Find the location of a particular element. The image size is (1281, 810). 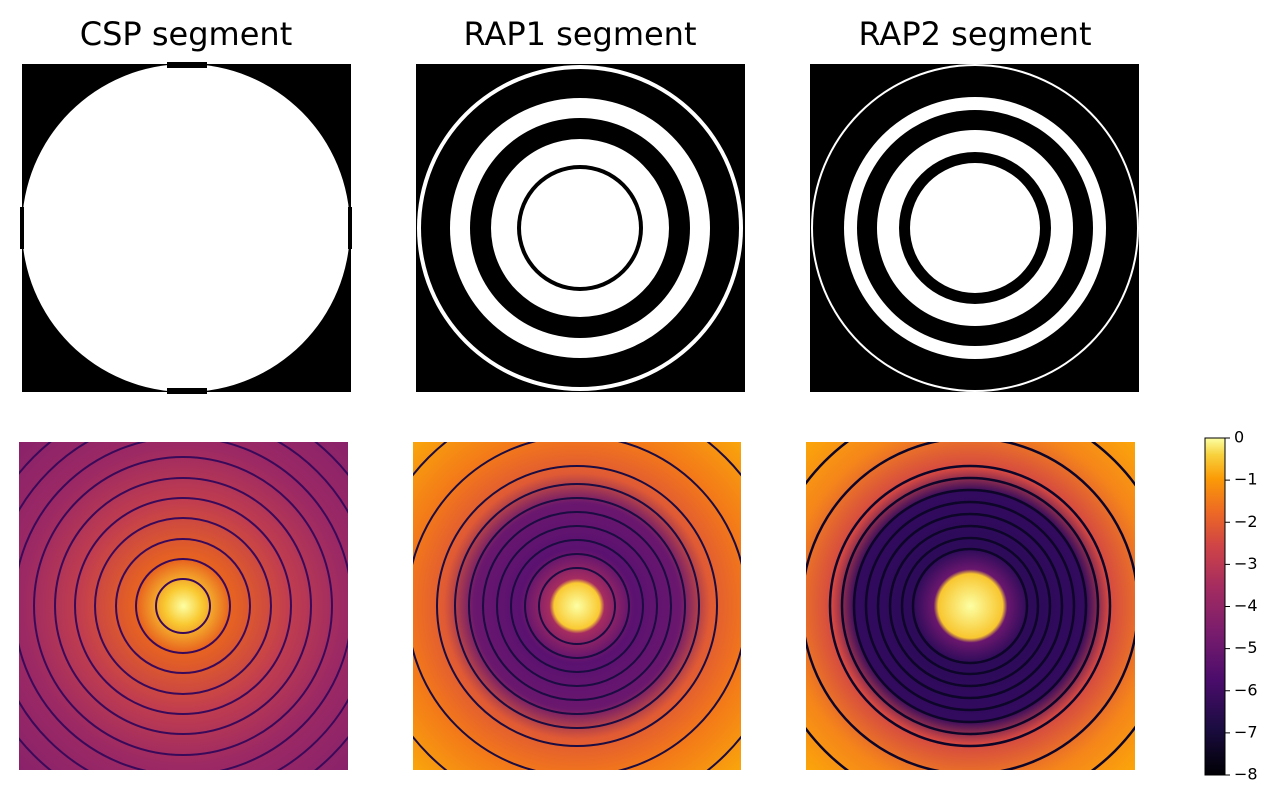

colorbar-tick-label: −7 is located at coordinates (1246, 731).